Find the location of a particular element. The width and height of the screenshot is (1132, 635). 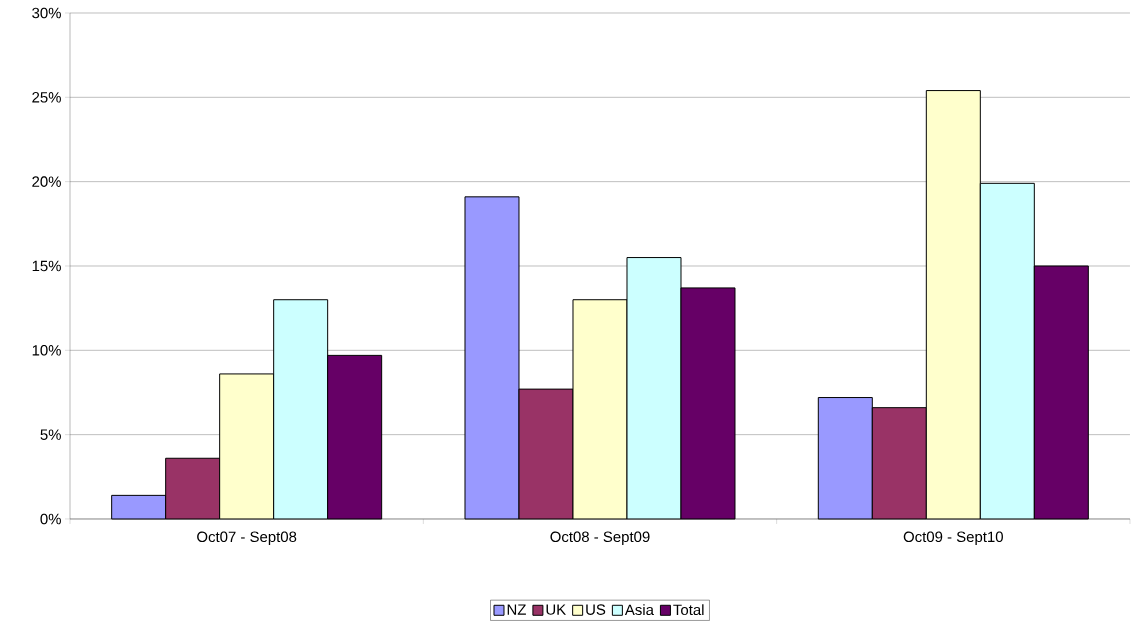

y-tick-label: 15% is located at coordinates (46, 266).